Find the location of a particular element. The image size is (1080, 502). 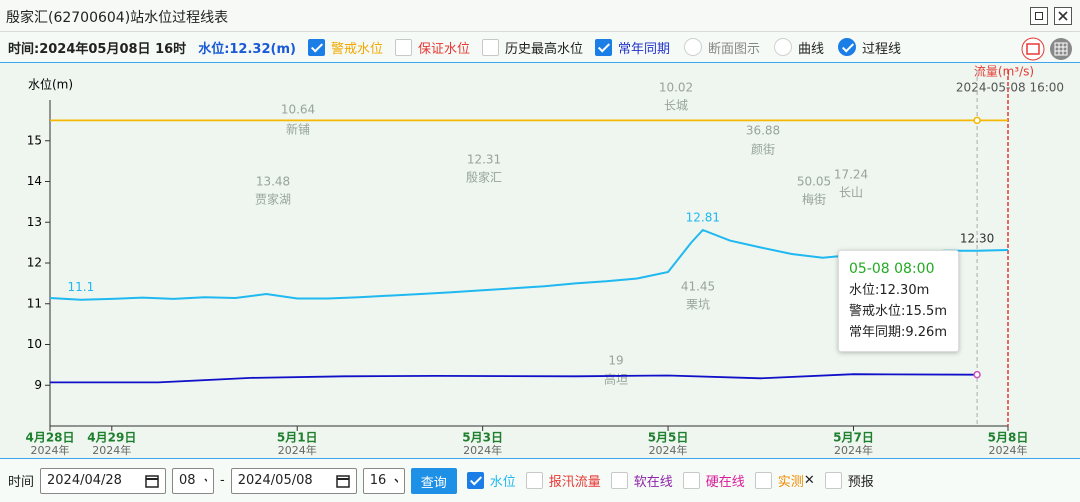

checkbox-label: 预报 is located at coordinates (860, 482).